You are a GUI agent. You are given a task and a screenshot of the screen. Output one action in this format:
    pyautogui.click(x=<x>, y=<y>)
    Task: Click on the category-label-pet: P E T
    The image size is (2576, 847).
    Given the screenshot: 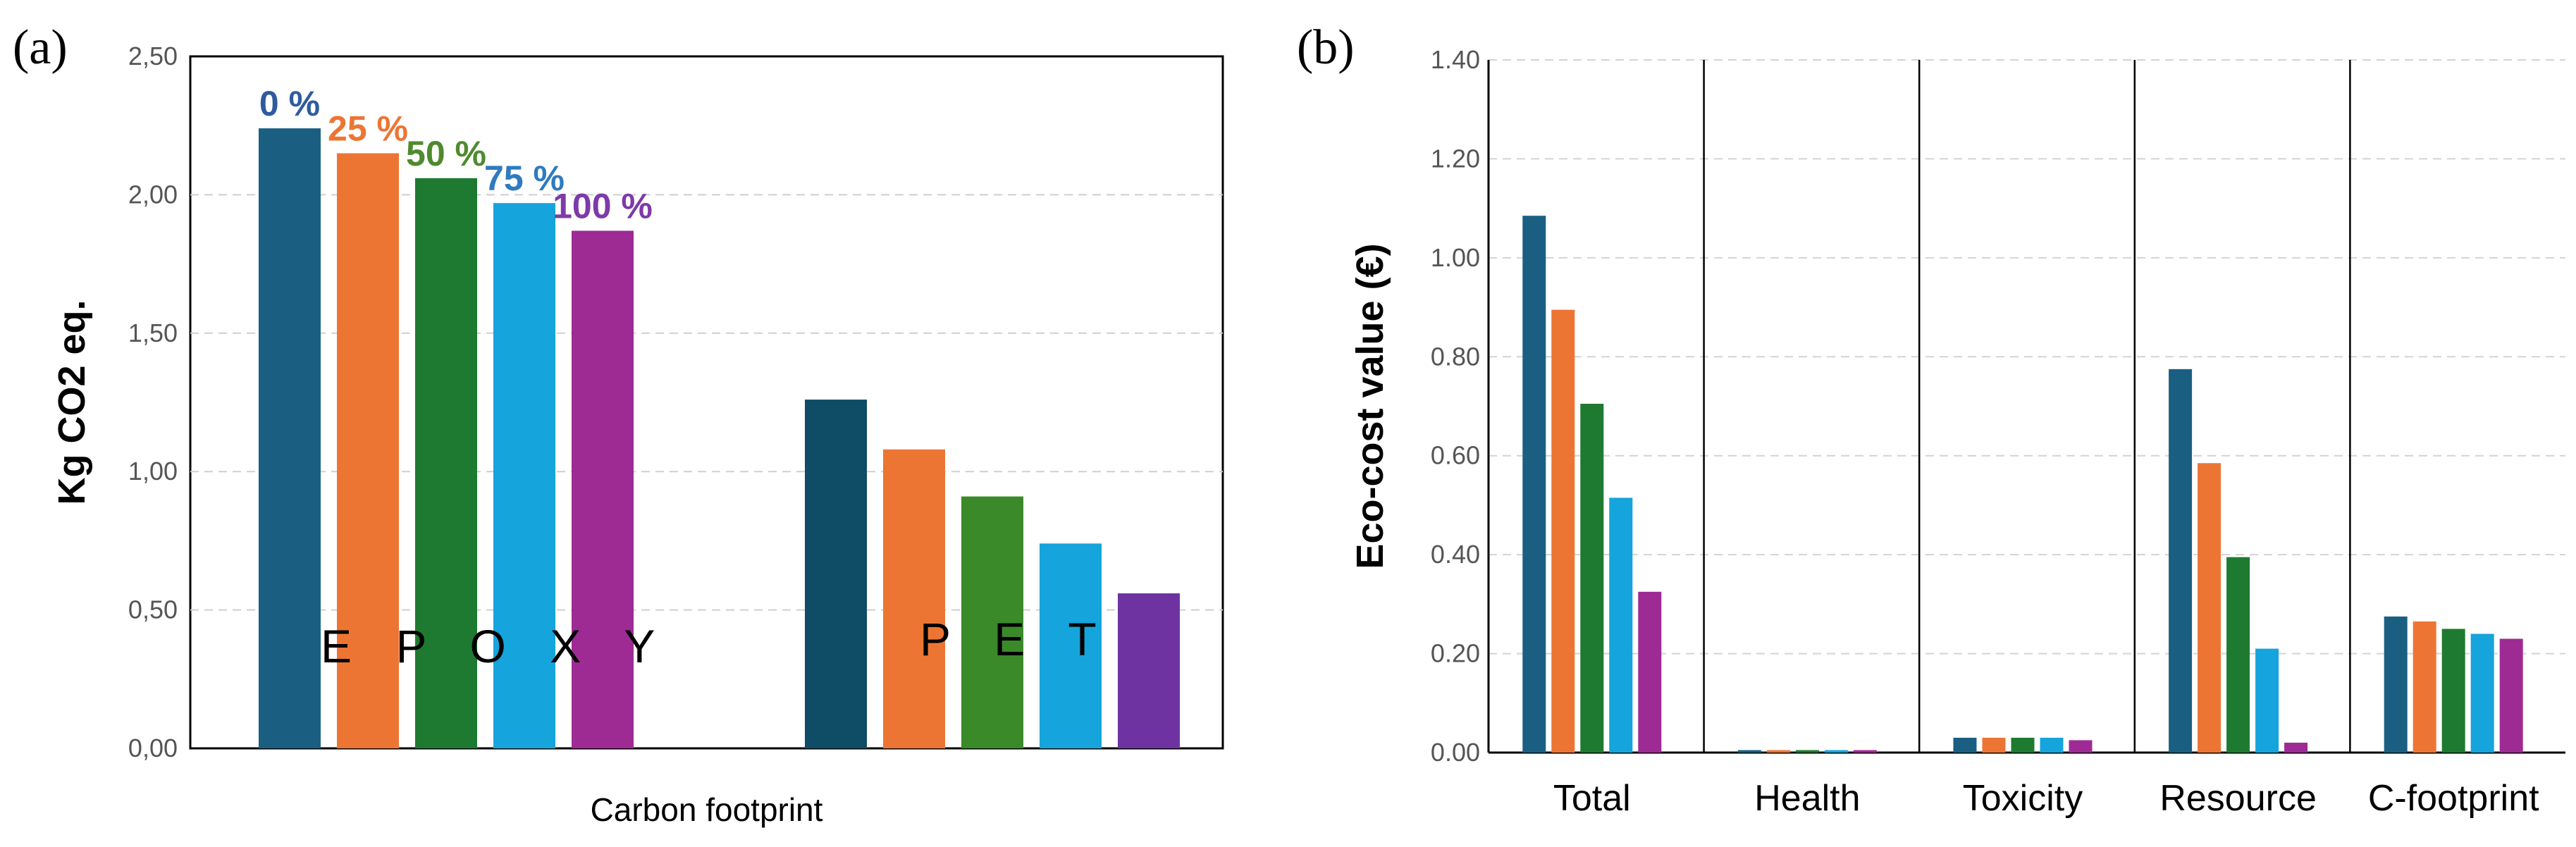 What is the action you would take?
    pyautogui.click(x=1016, y=639)
    